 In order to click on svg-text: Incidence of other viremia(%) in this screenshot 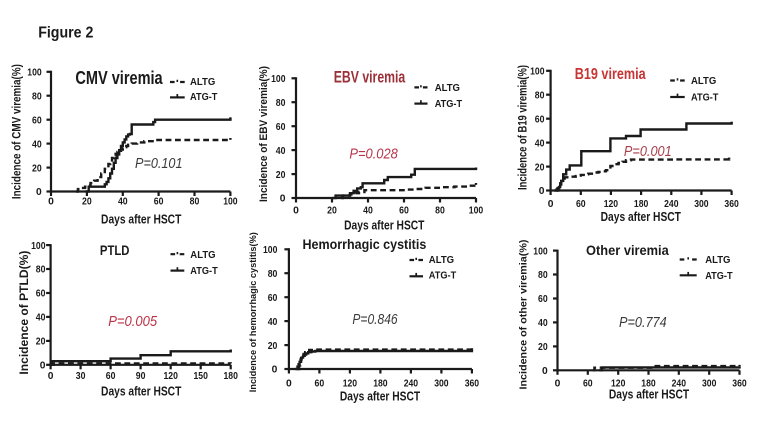, I will do `click(524, 315)`.